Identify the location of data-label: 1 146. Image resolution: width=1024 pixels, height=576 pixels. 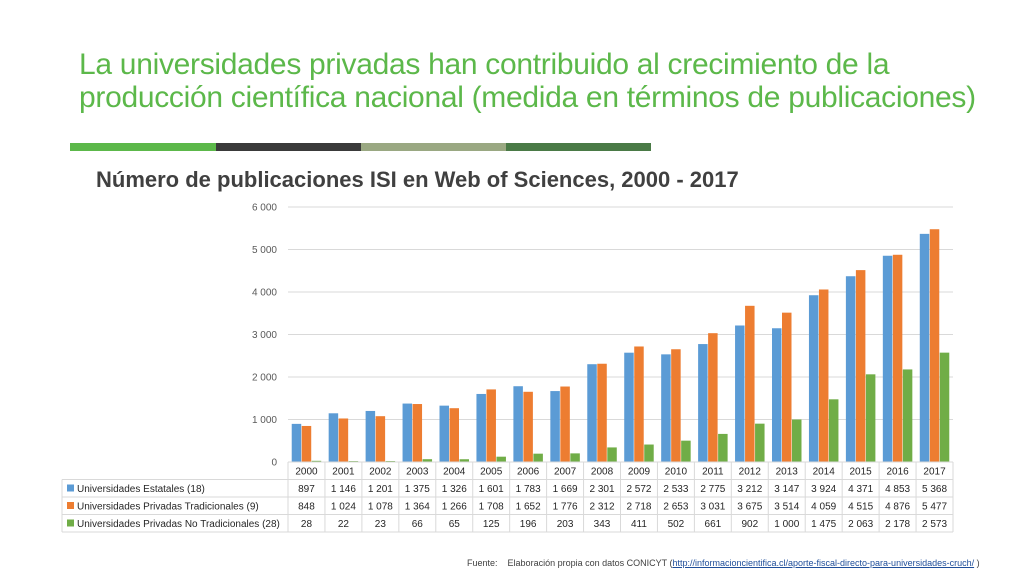
(343, 489).